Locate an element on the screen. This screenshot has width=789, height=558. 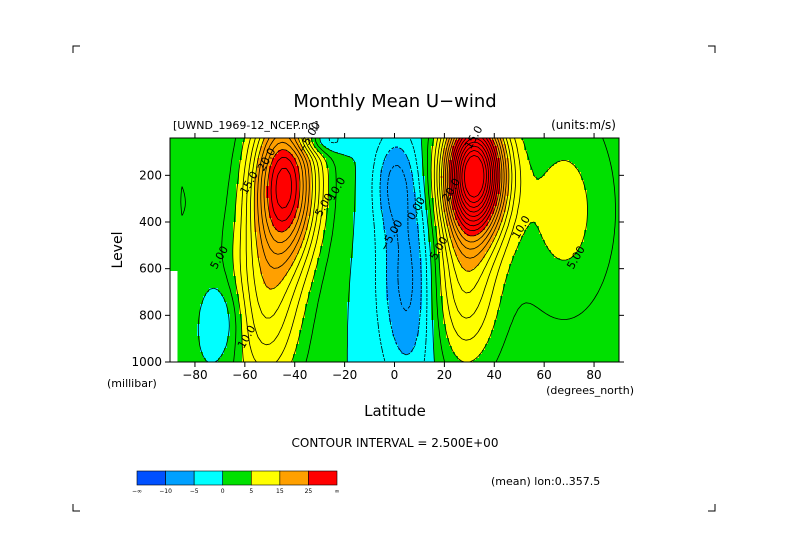
x-tick-label: −60 is located at coordinates (244, 375).